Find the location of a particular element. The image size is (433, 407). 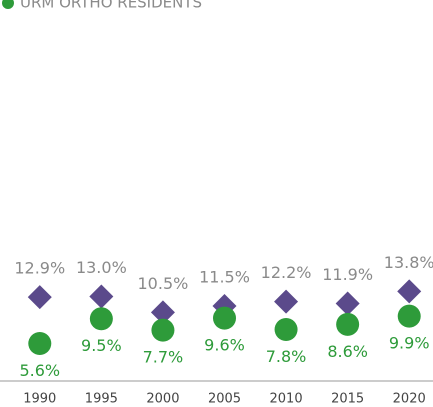

x-tick-label: 2015 is located at coordinates (347, 399).